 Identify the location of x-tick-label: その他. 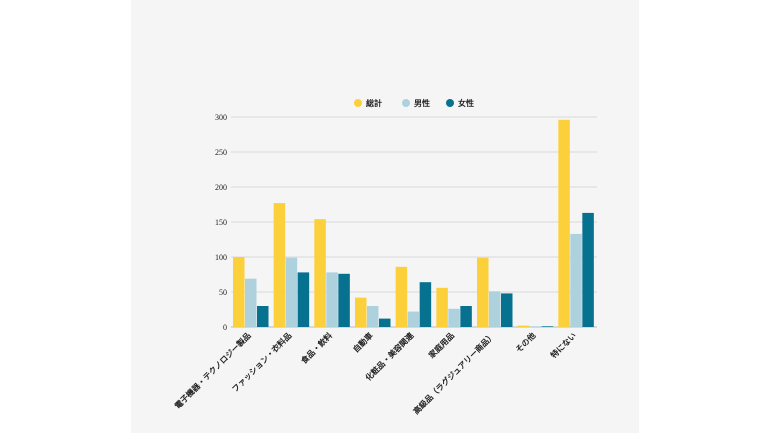
(525, 342).